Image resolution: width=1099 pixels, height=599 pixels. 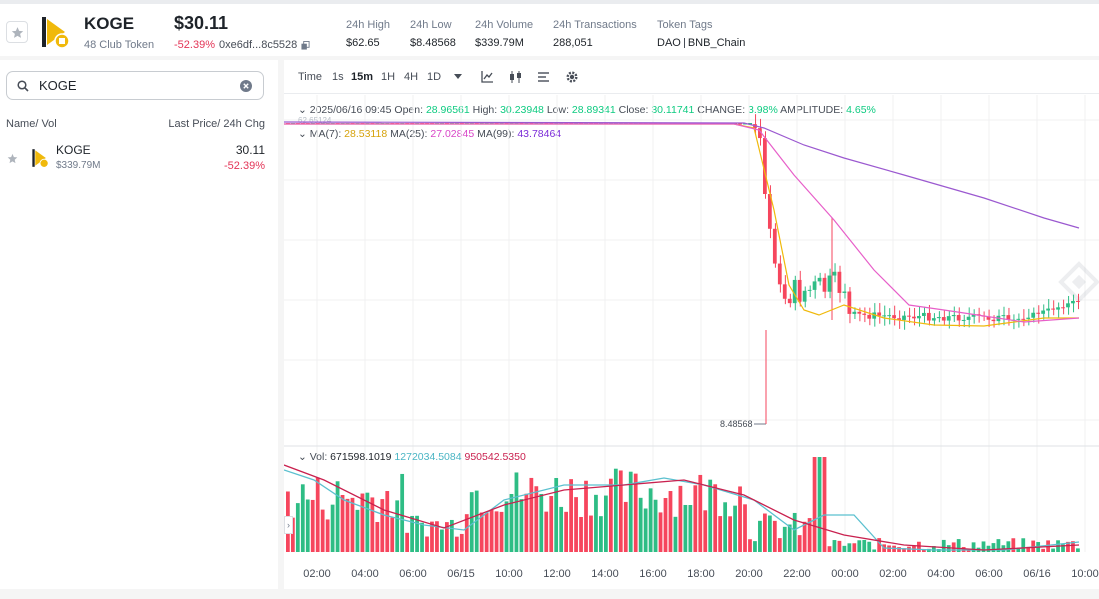 What do you see at coordinates (310, 77) in the screenshot?
I see `time-label: Time` at bounding box center [310, 77].